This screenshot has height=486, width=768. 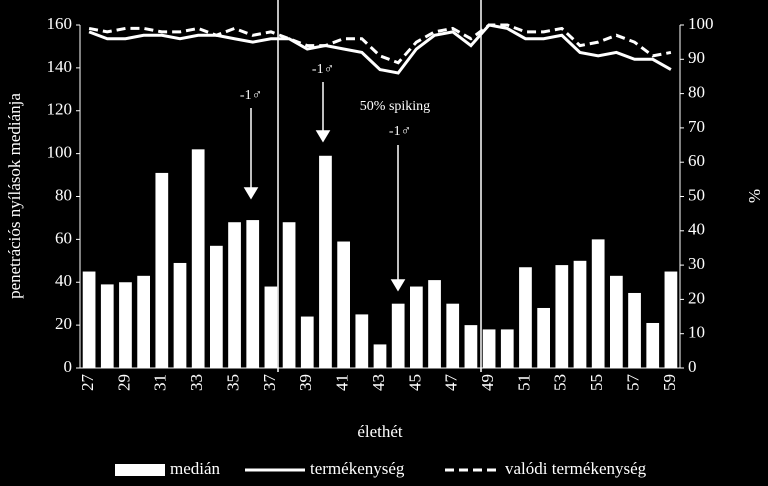 I want to click on y2-tick-label: 70, so click(x=696, y=126).